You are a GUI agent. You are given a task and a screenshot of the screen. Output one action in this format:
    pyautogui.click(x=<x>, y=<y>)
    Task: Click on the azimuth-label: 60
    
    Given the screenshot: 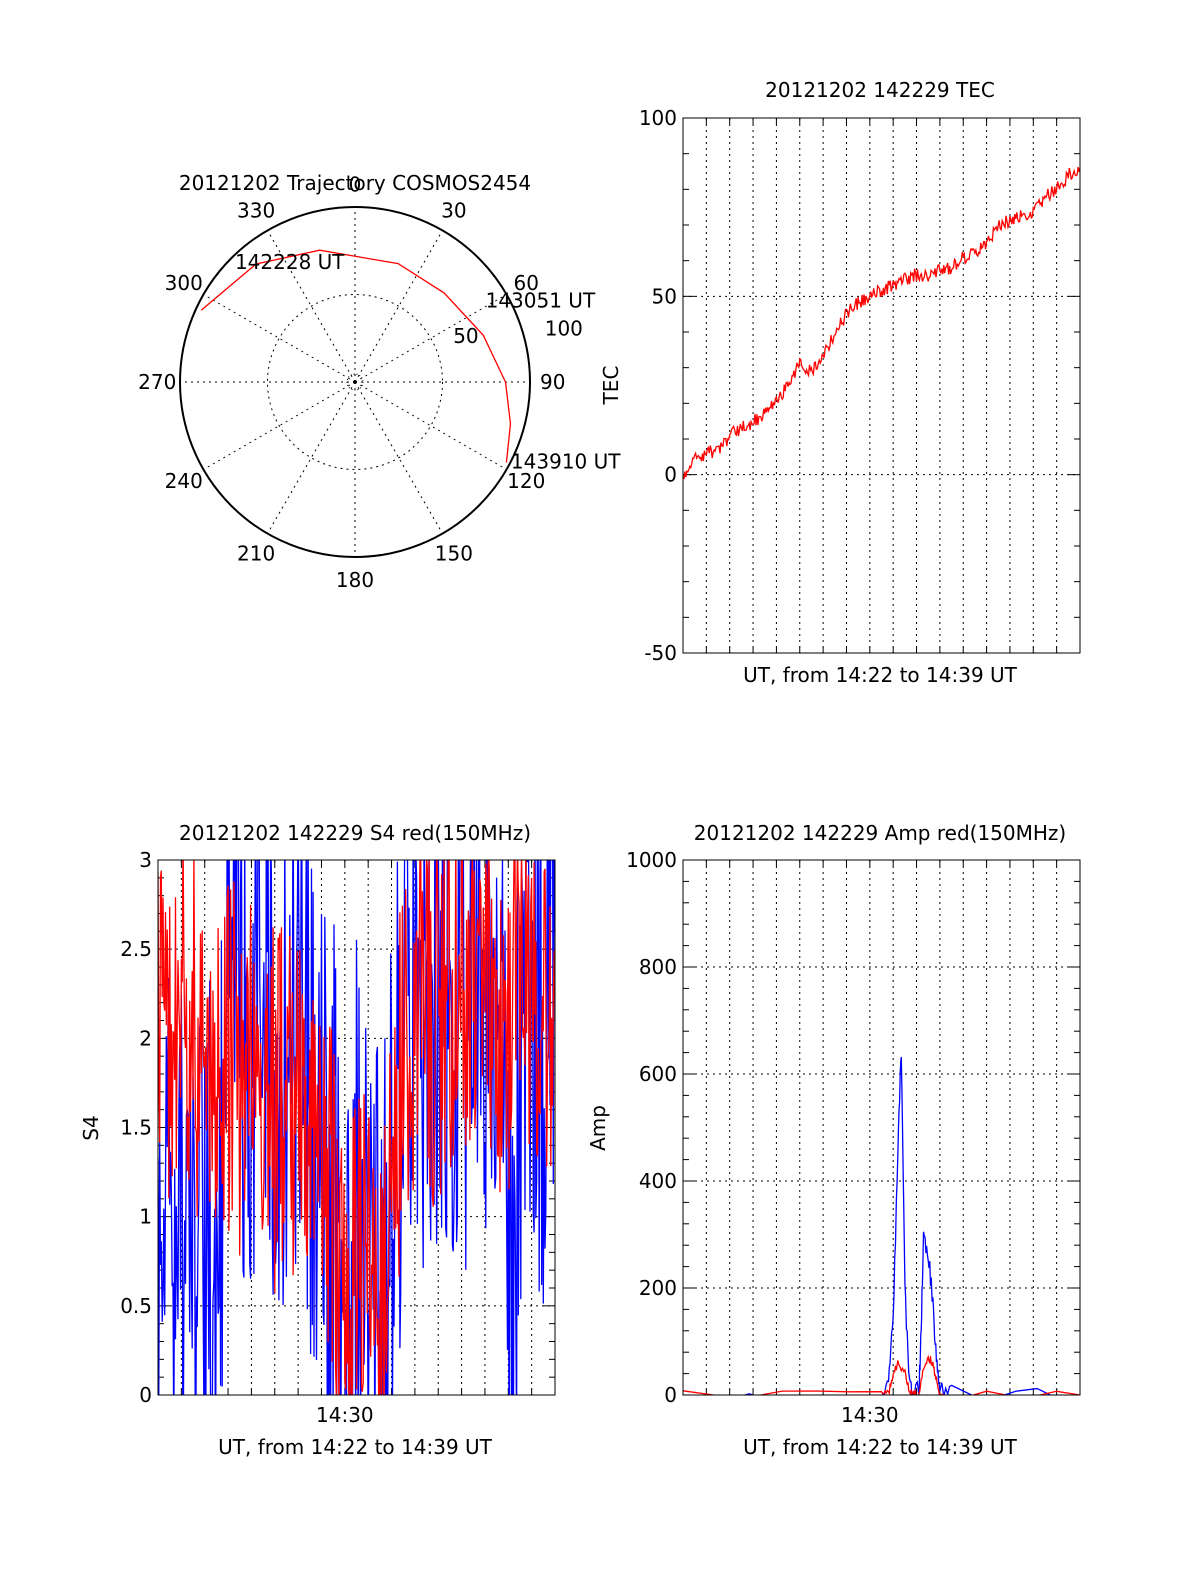 What is the action you would take?
    pyautogui.click(x=526, y=283)
    